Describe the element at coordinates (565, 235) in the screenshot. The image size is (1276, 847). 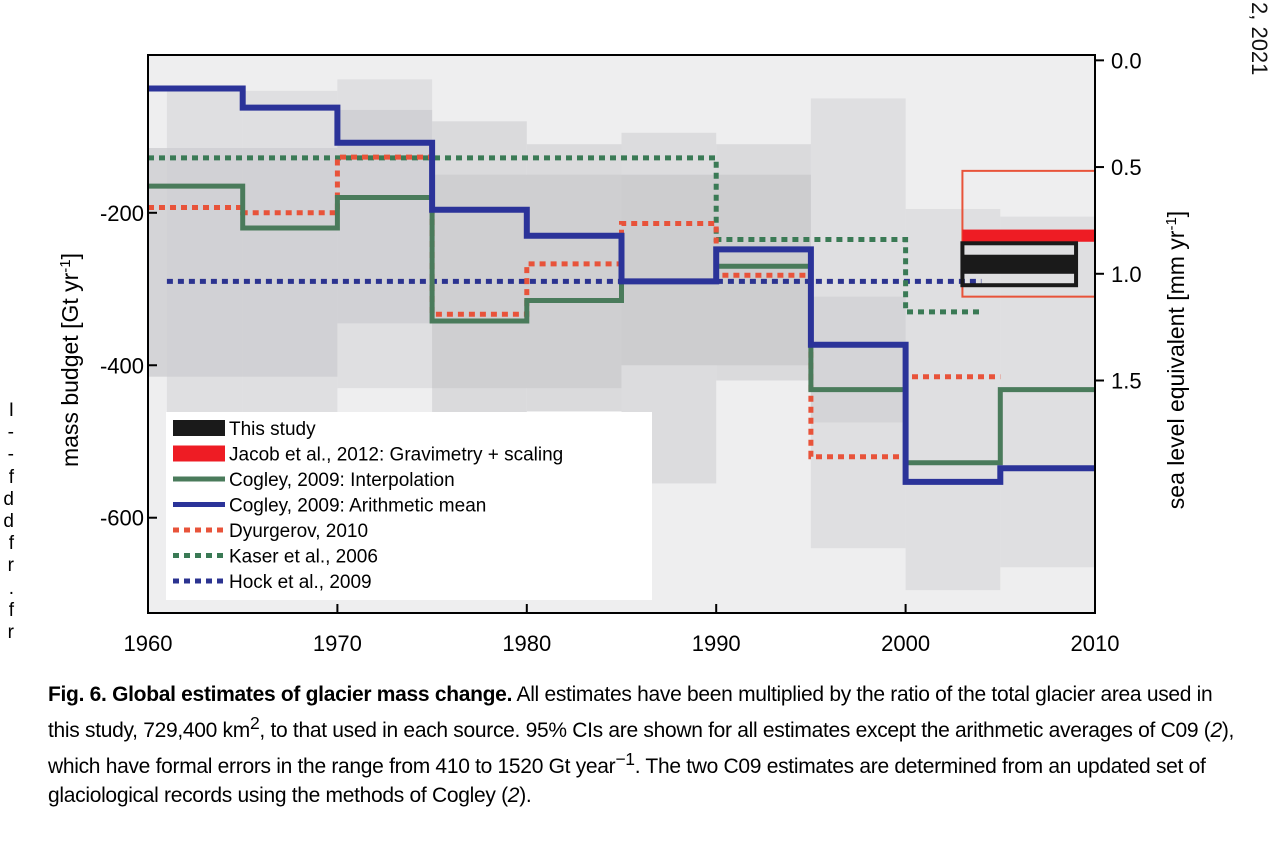
I see `series-line` at that location.